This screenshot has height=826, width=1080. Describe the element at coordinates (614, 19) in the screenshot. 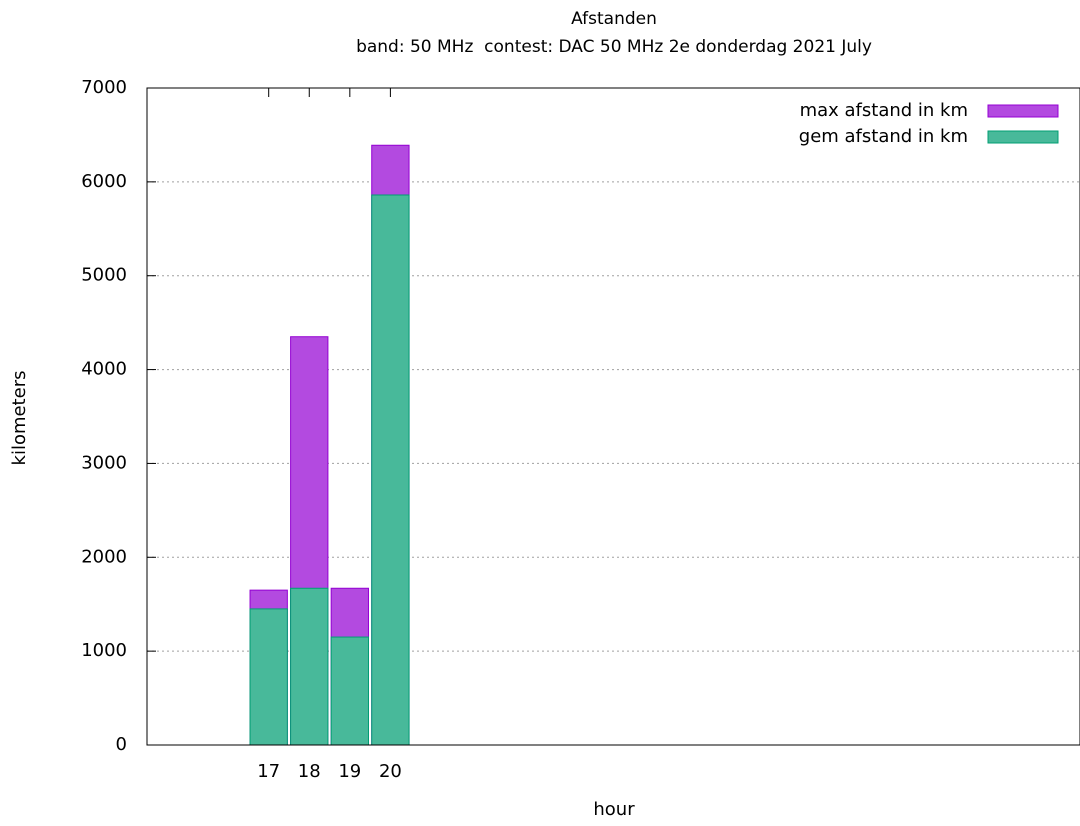

I see `chart-title: Afstanden` at that location.